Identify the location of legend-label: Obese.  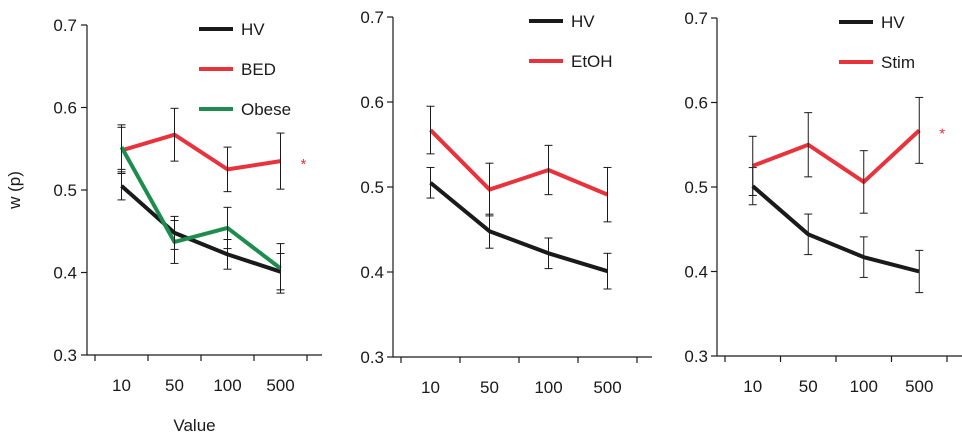
(266, 109).